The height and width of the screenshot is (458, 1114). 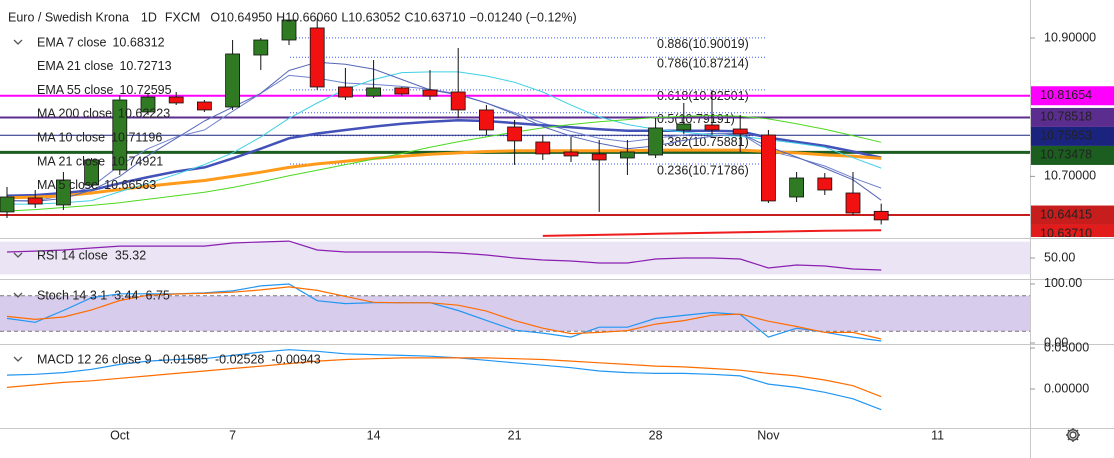 I want to click on ohlc-label: C10.63710, so click(x=434, y=17).